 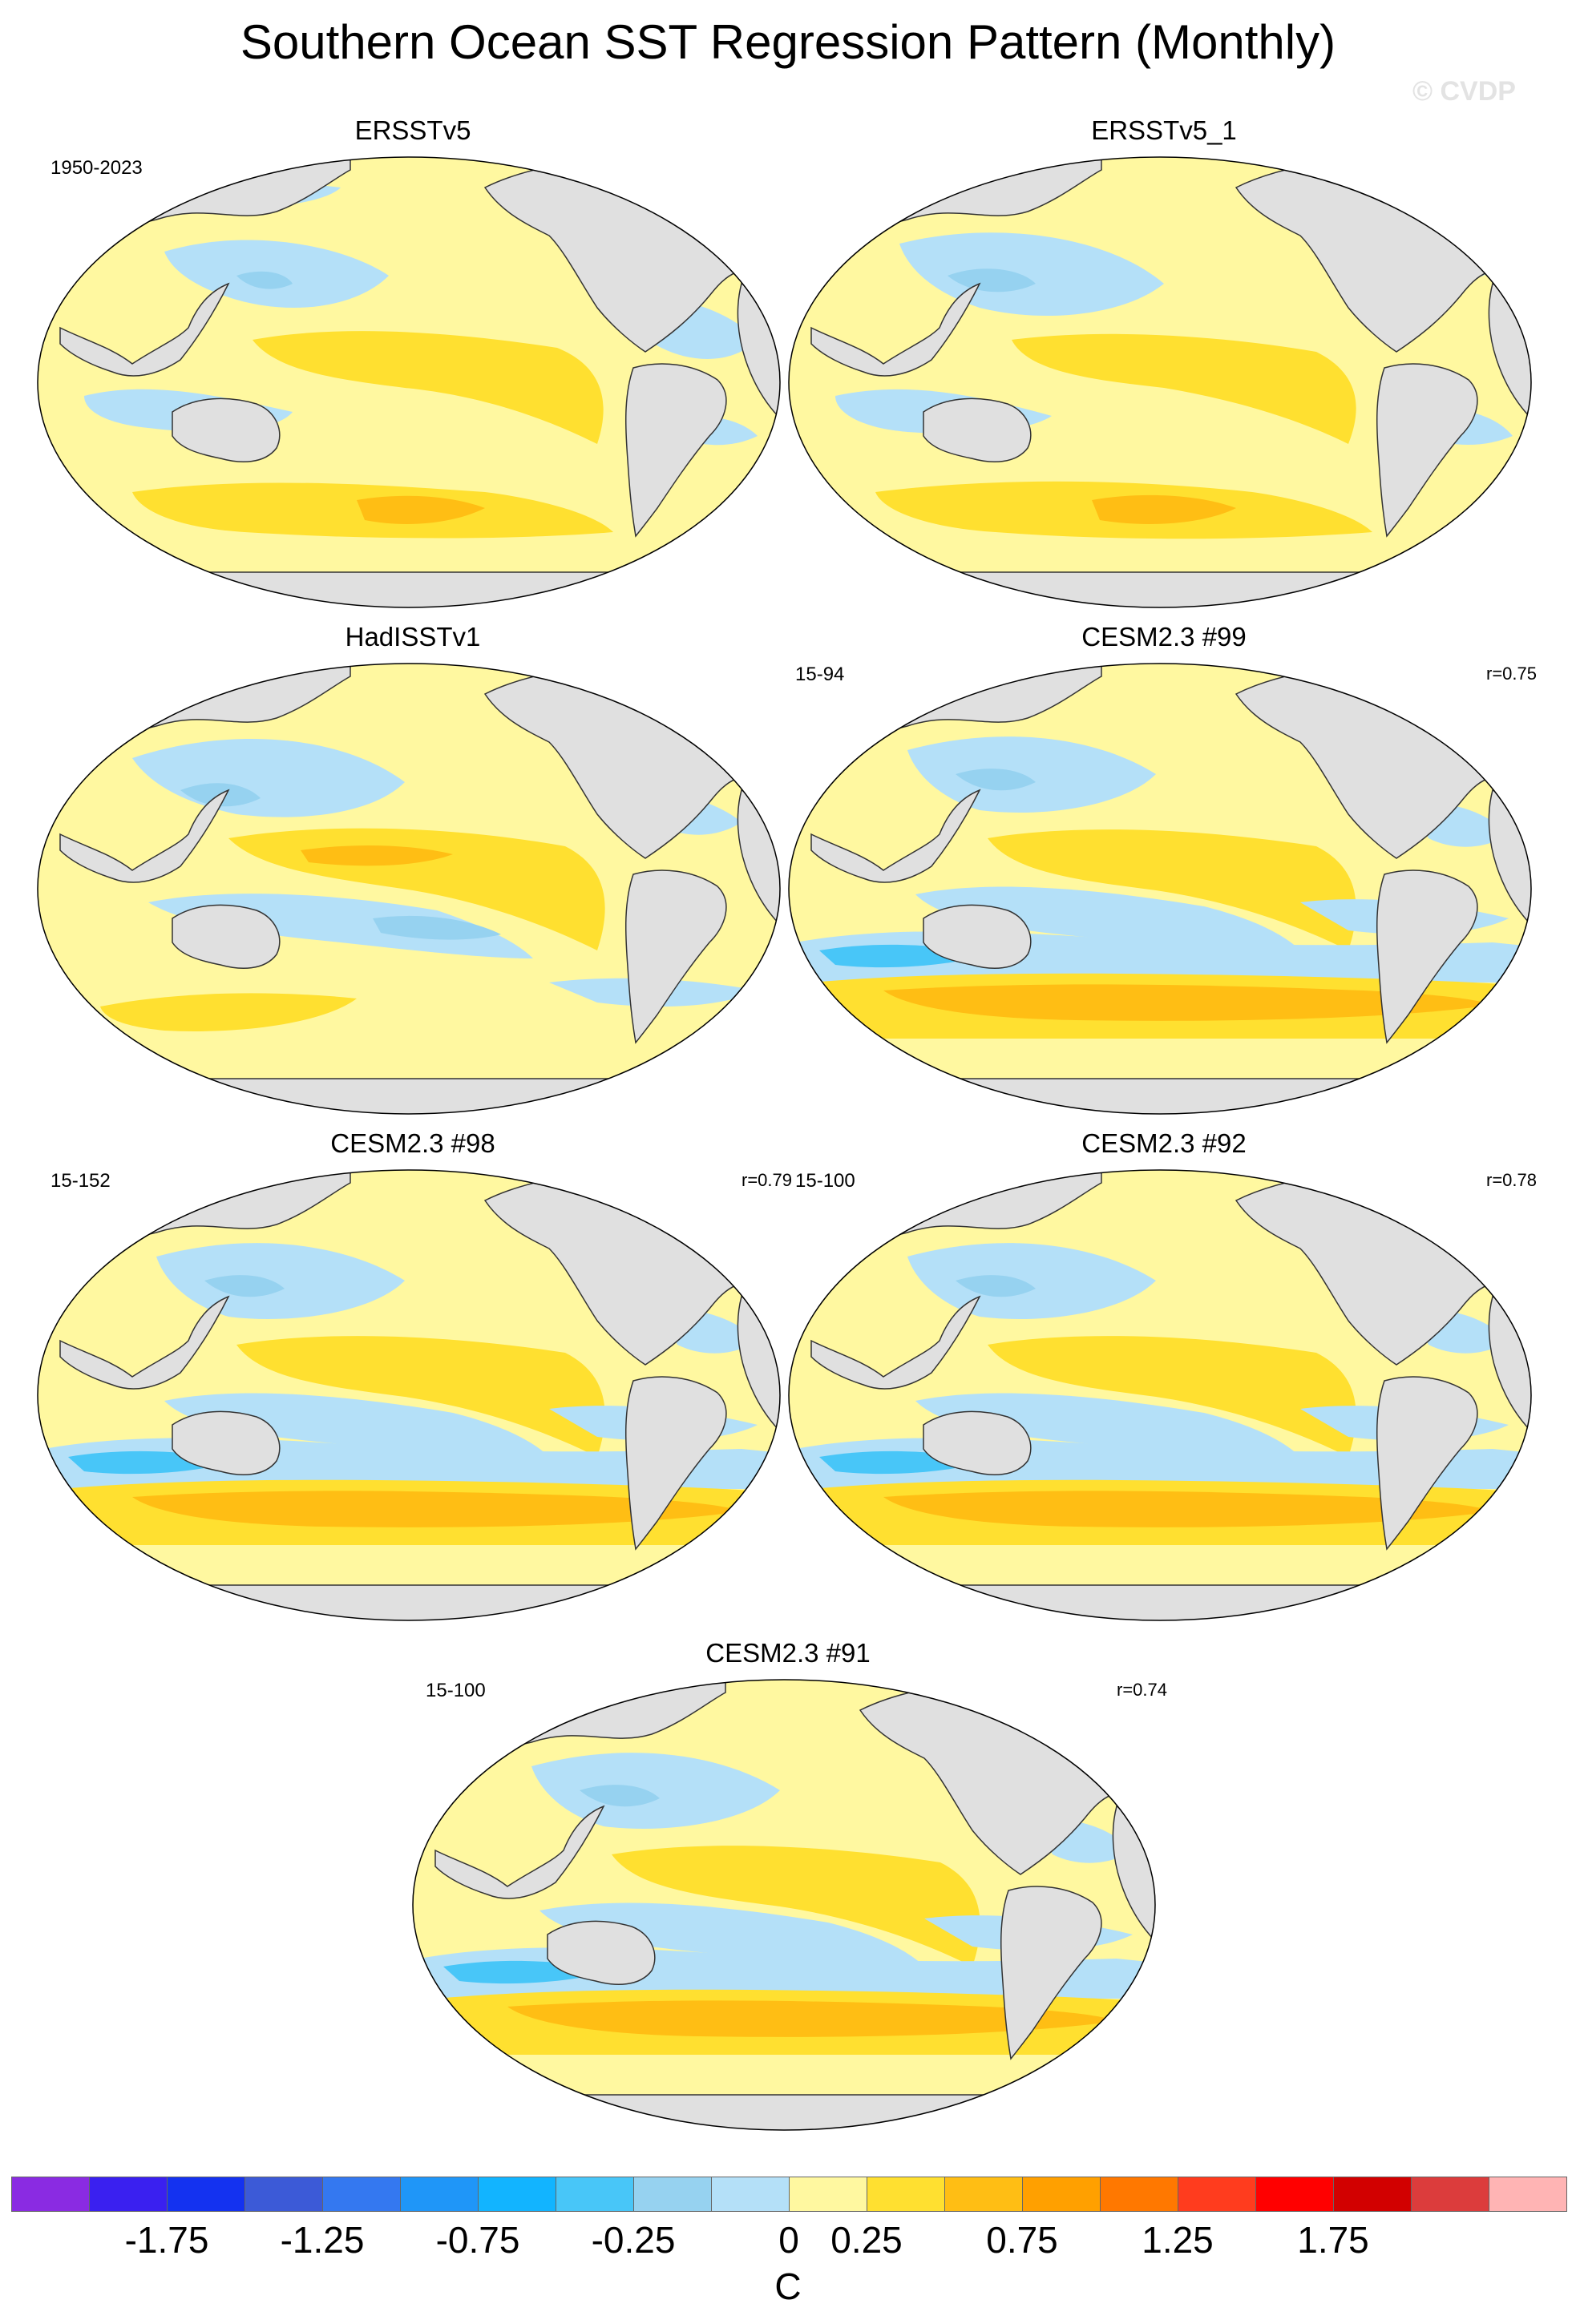 I want to click on panel-title: CESM2.3 #98, so click(x=412, y=1143).